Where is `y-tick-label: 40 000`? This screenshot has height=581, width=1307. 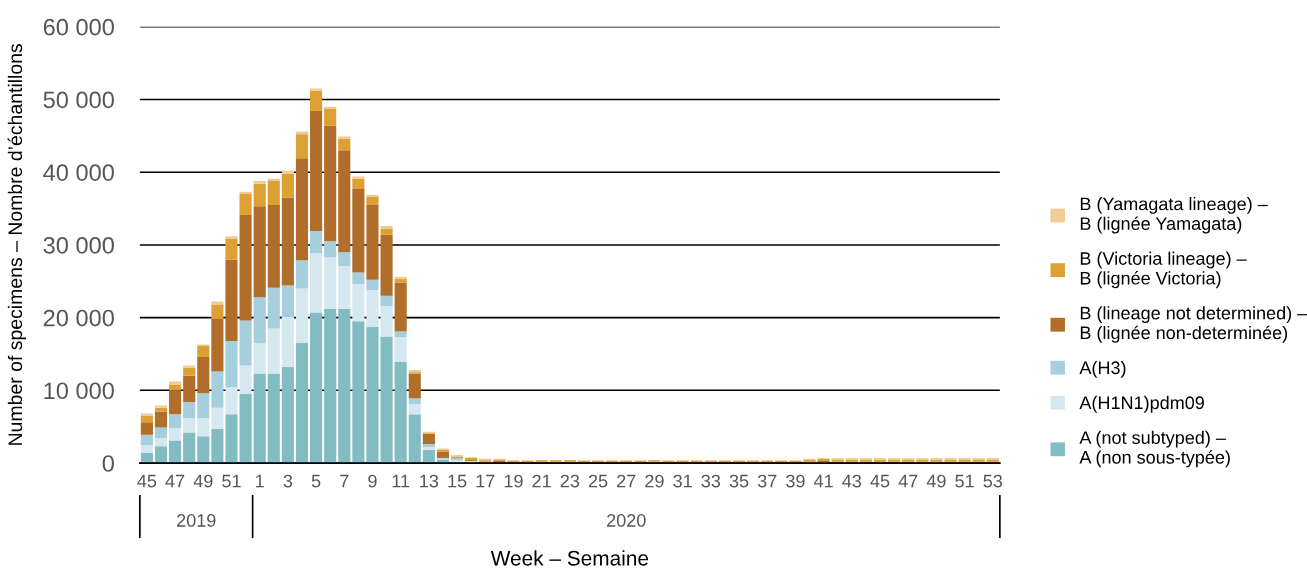
y-tick-label: 40 000 is located at coordinates (78, 172).